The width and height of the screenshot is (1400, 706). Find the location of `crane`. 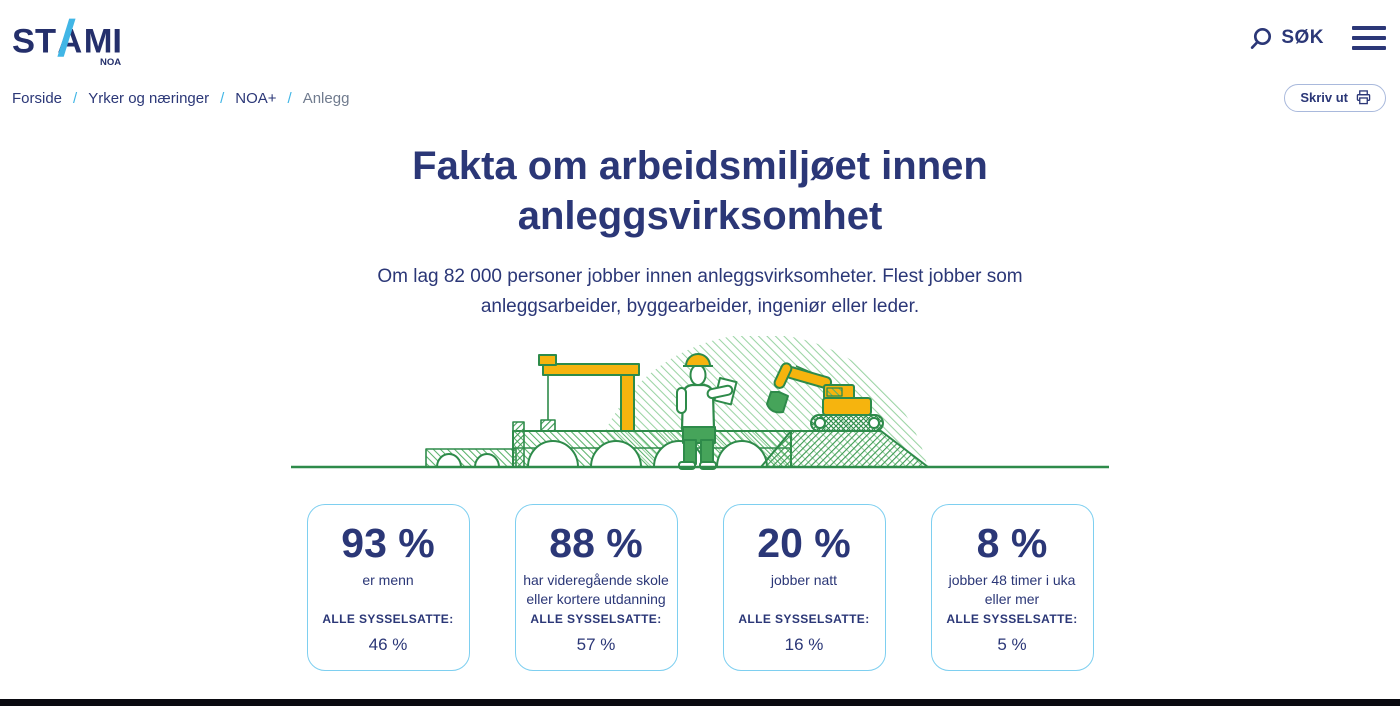

crane is located at coordinates (589, 393).